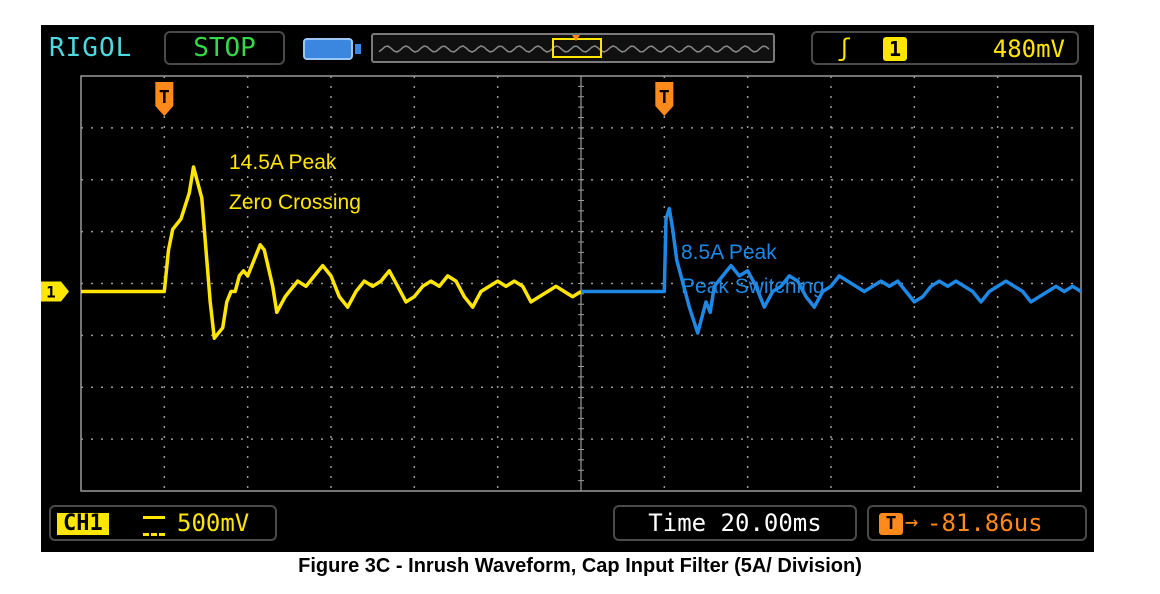 This screenshot has height=594, width=1160. I want to click on channel-1-panel: CH1 500mV, so click(163, 523).